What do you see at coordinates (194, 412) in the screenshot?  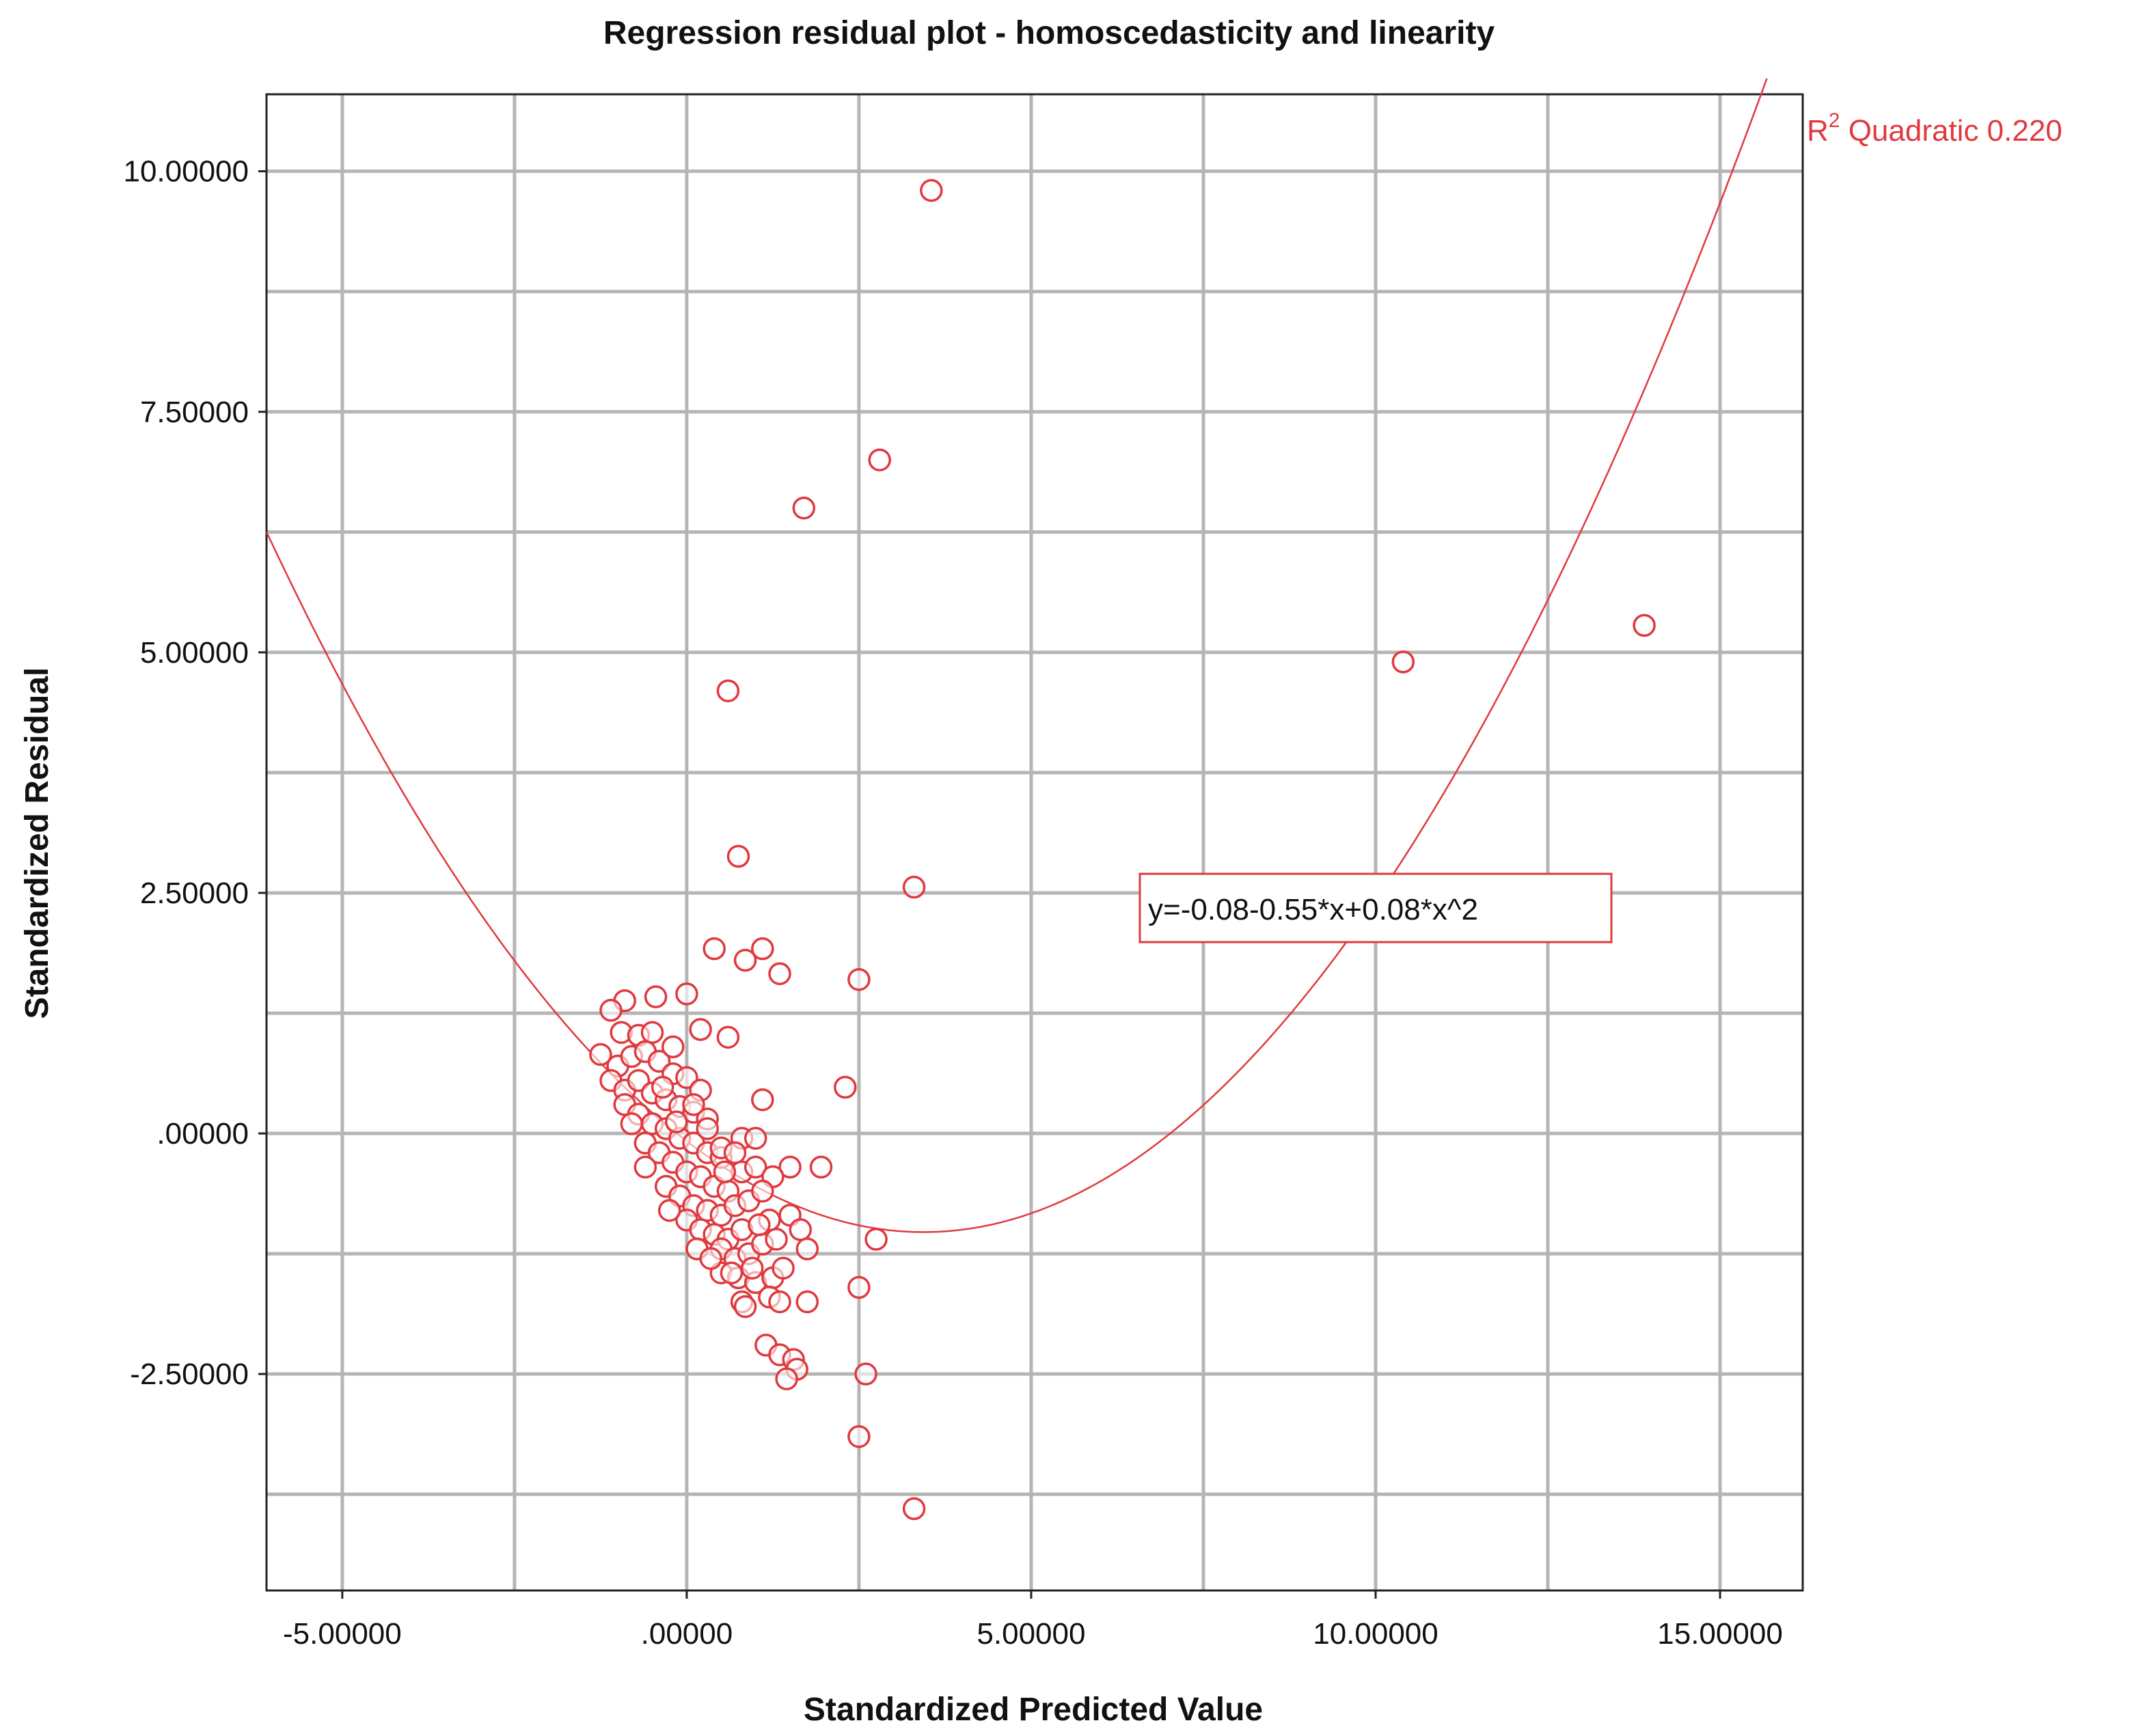 I see `y-tick-label: 7.50000` at bounding box center [194, 412].